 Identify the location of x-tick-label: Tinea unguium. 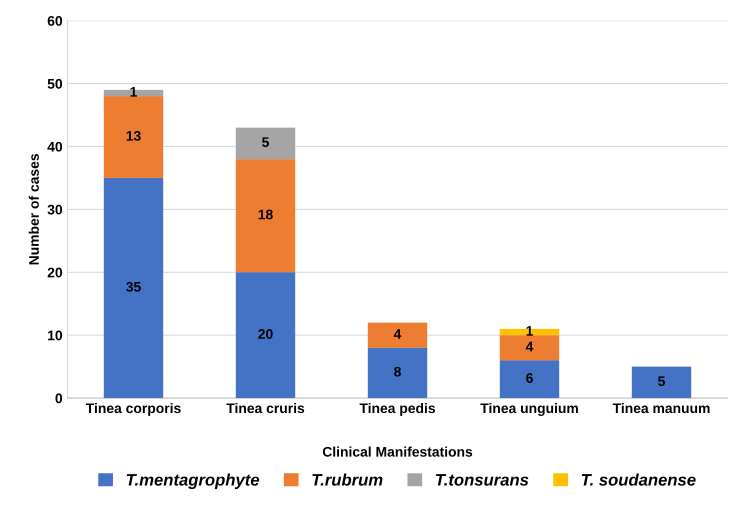
(529, 409).